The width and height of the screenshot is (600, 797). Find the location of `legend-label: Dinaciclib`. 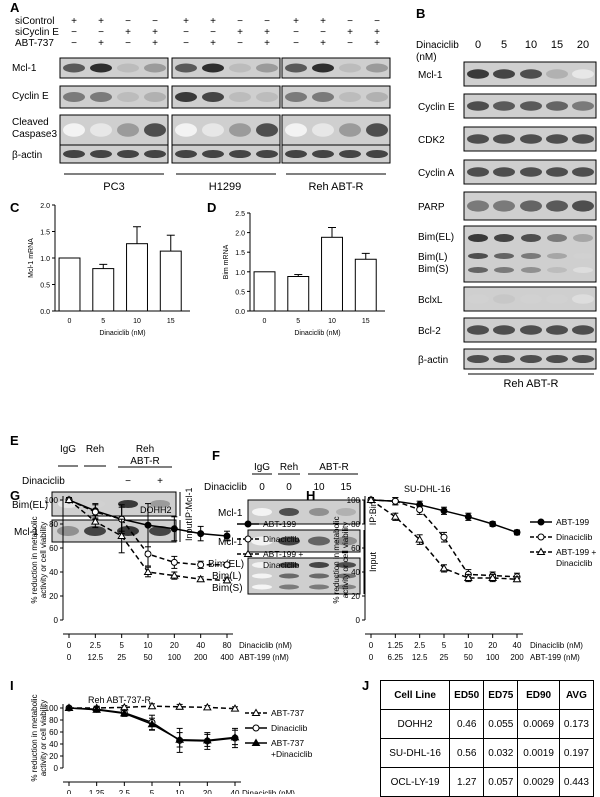

legend-label: Dinaciclib is located at coordinates (281, 565).